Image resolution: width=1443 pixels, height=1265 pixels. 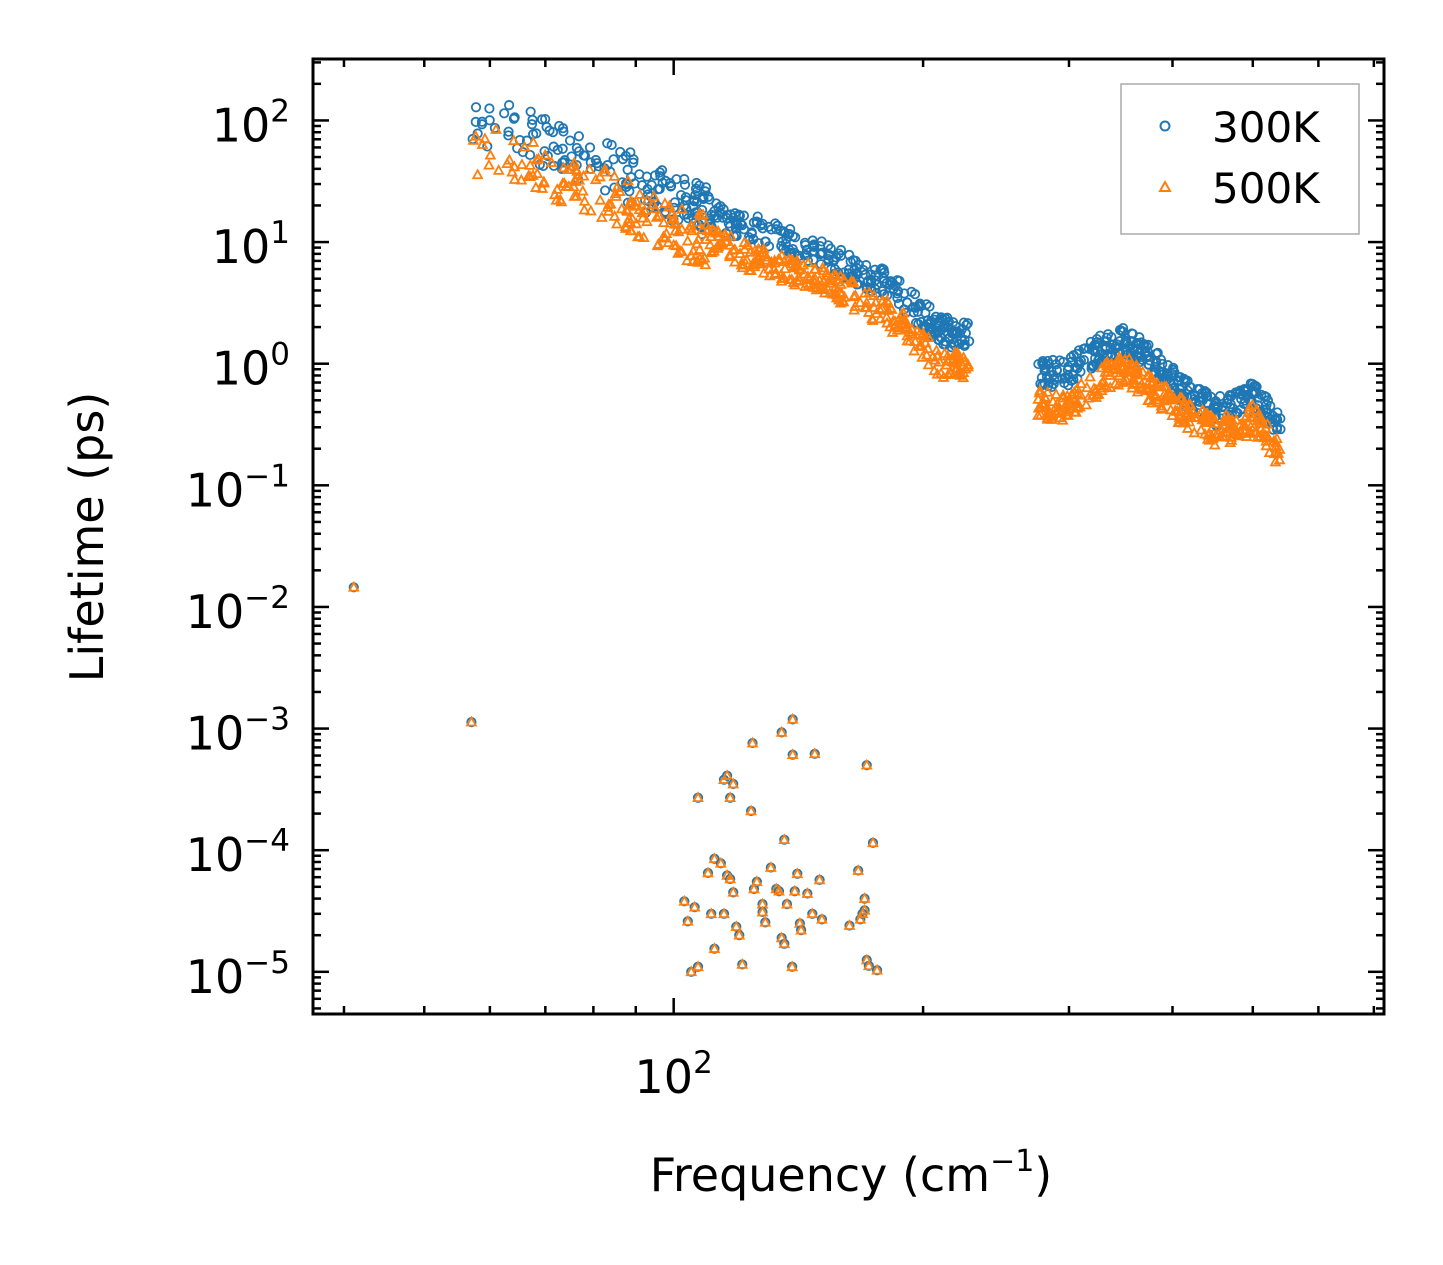 I want to click on y-tick-label: 10¹, so click(x=251, y=244).